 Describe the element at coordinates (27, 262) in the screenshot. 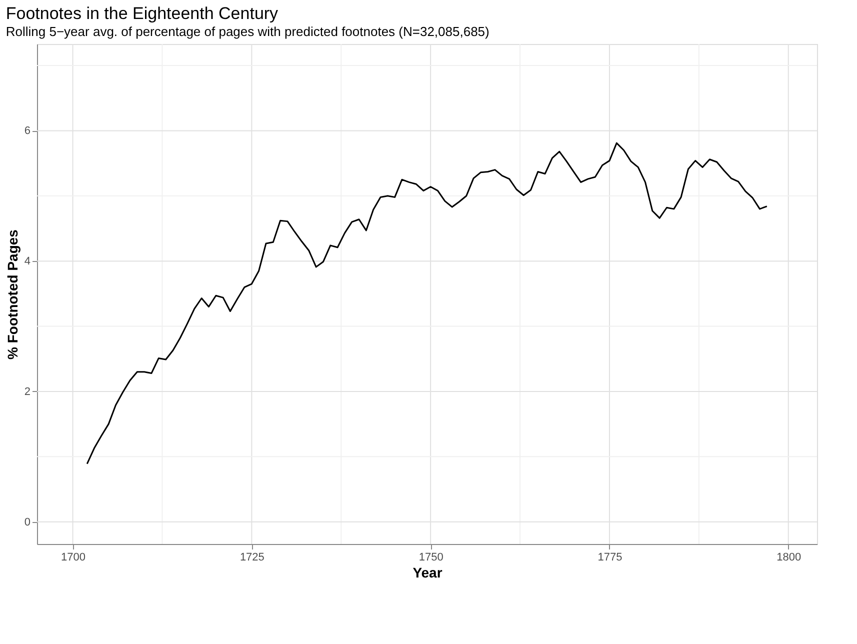

I see `y-tick-label: 4` at that location.